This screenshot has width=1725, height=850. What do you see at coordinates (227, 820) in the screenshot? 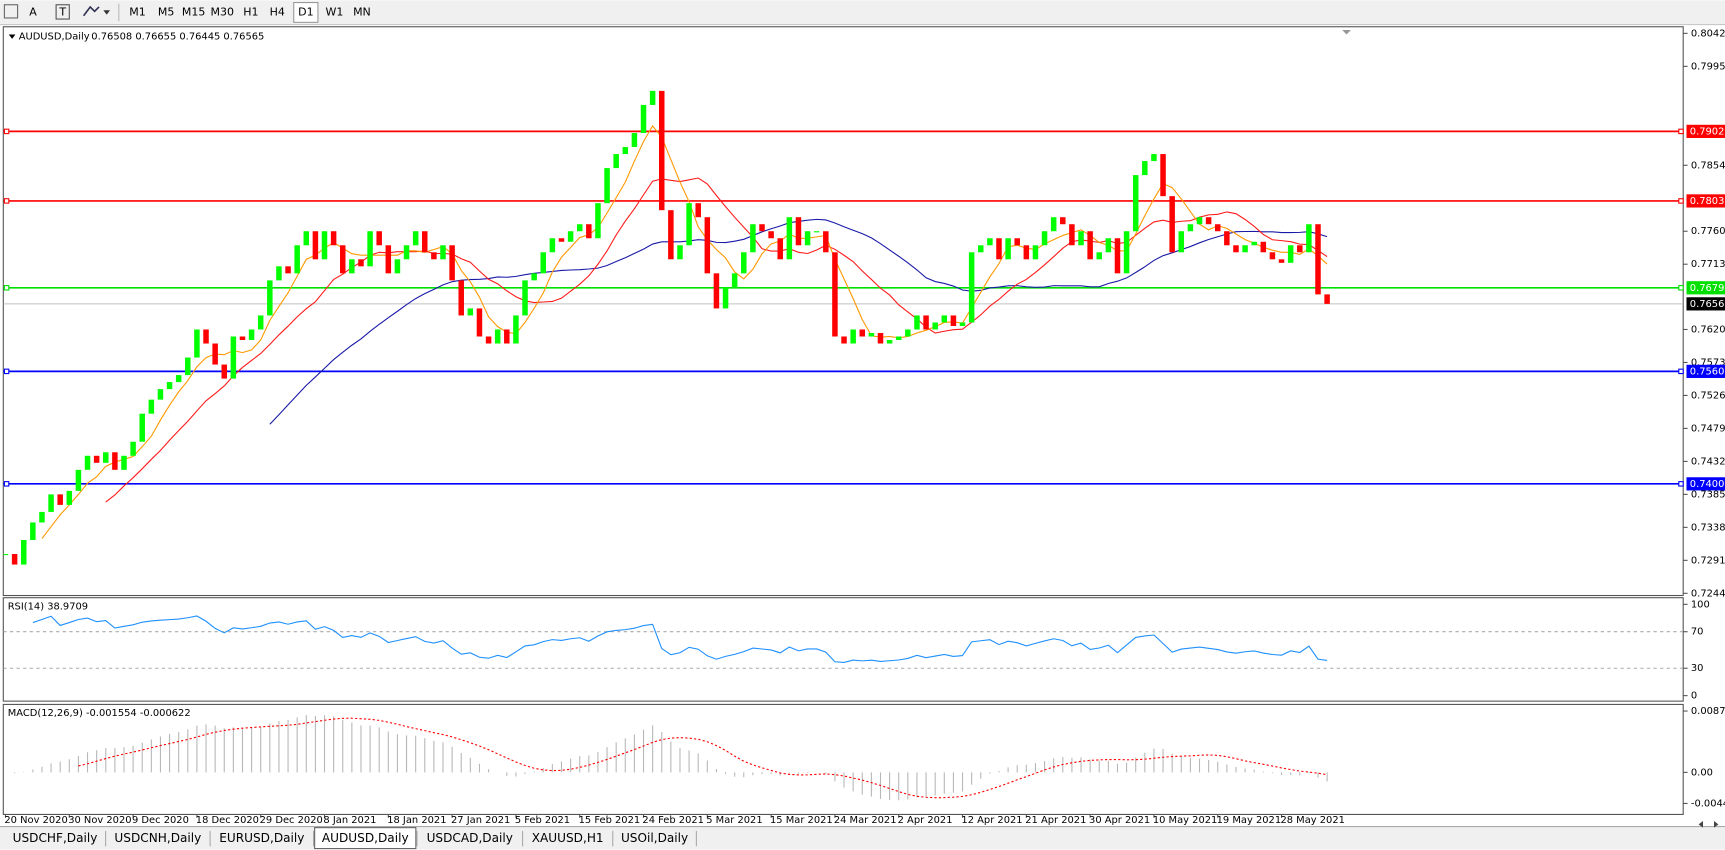
I see `x-tick-label: 18 Dec 2020` at bounding box center [227, 820].